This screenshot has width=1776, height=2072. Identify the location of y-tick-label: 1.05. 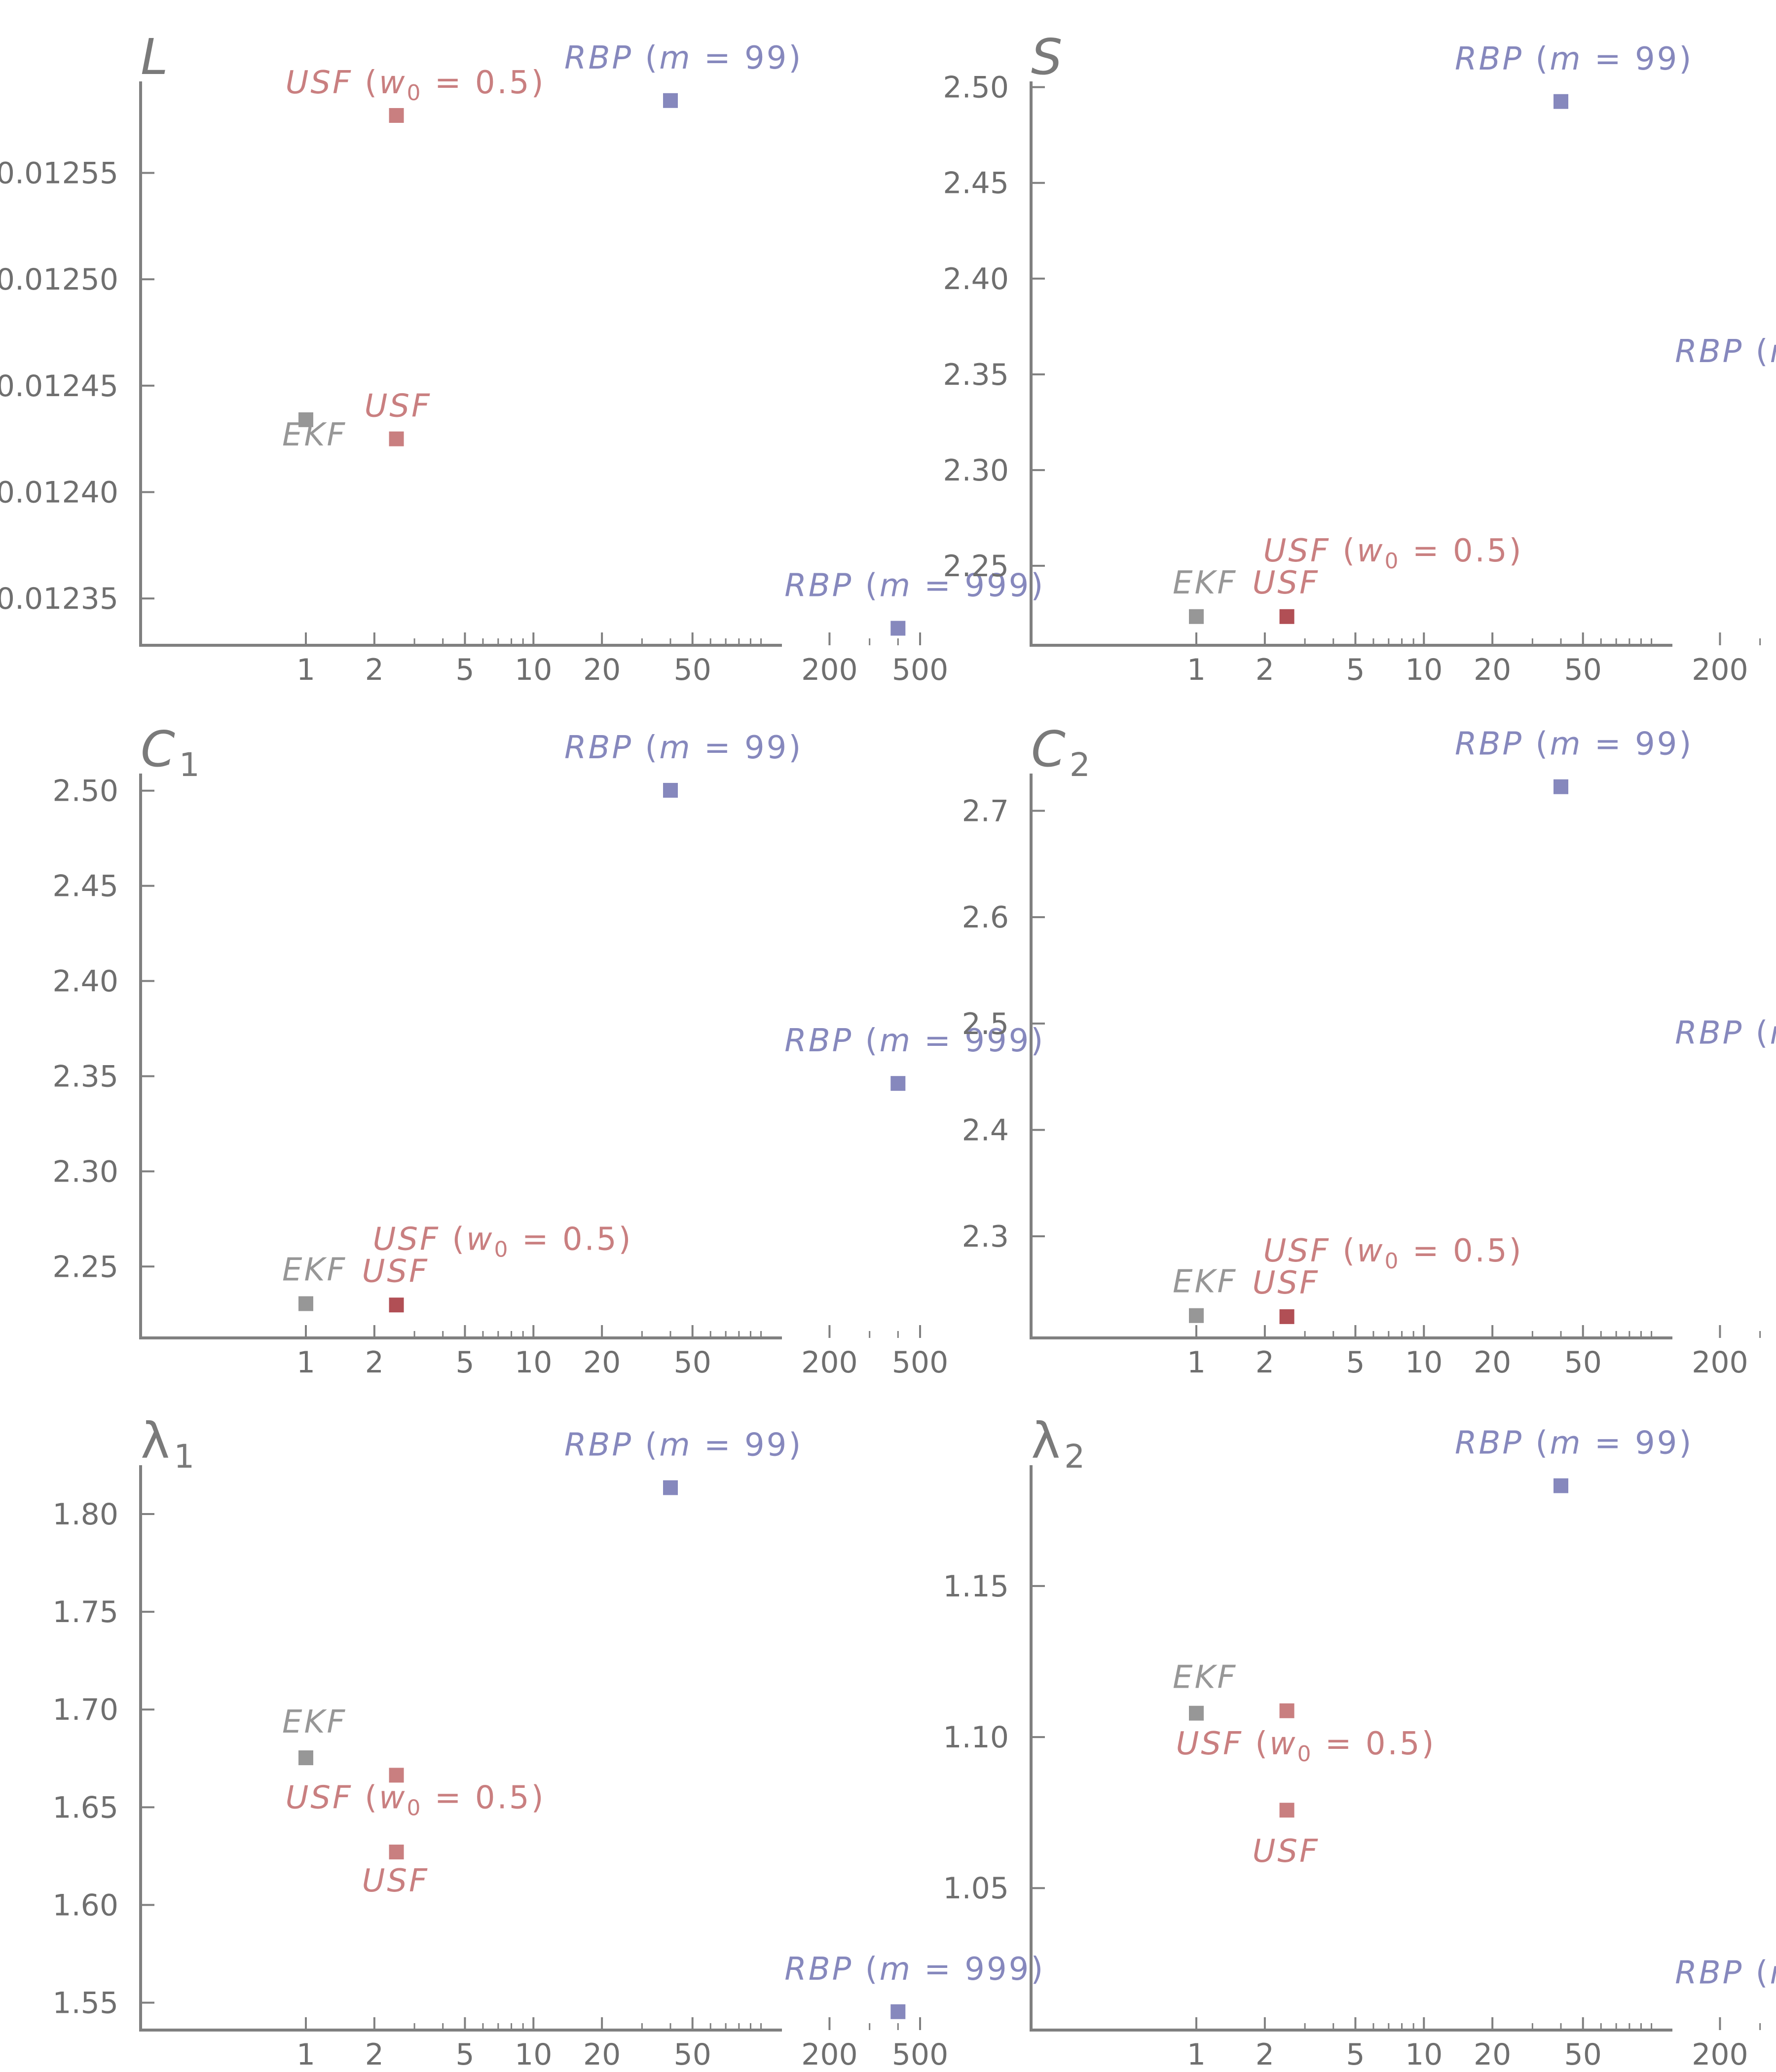
(976, 1889).